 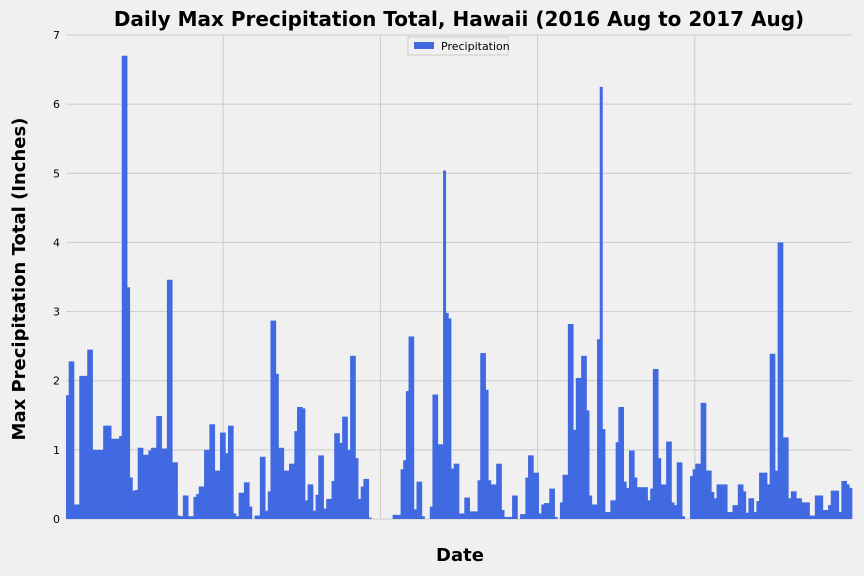 I want to click on y-tick-label: 6, so click(x=56, y=104).